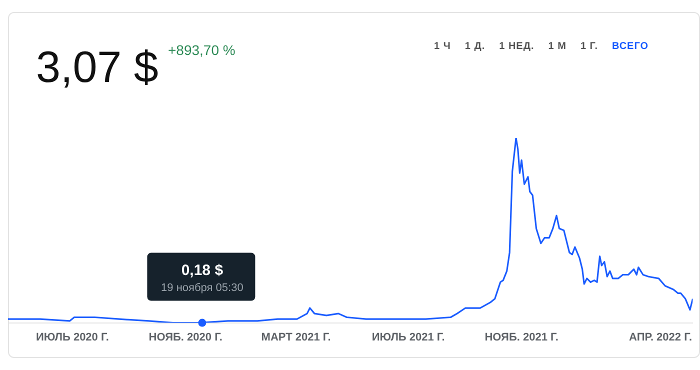 The height and width of the screenshot is (370, 700). I want to click on x-tick-label: ИЮЛЬ 2021 Г., so click(408, 337).